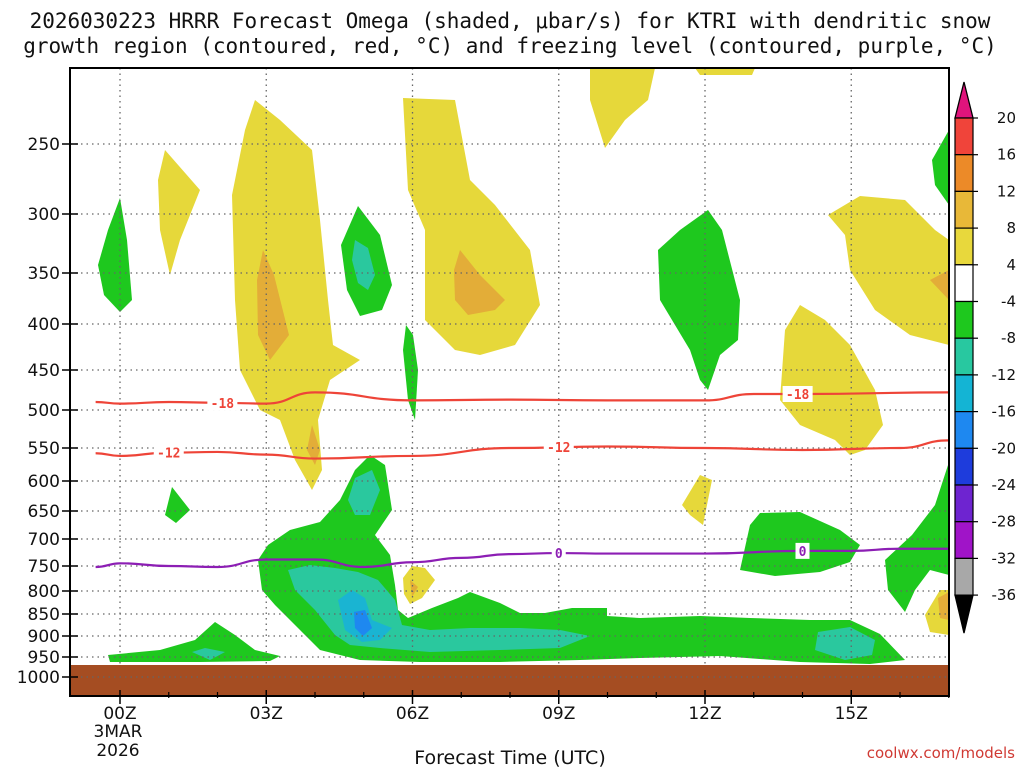 Image resolution: width=1024 pixels, height=768 pixels. What do you see at coordinates (44, 637) in the screenshot?
I see `y-tick-label: 900` at bounding box center [44, 637].